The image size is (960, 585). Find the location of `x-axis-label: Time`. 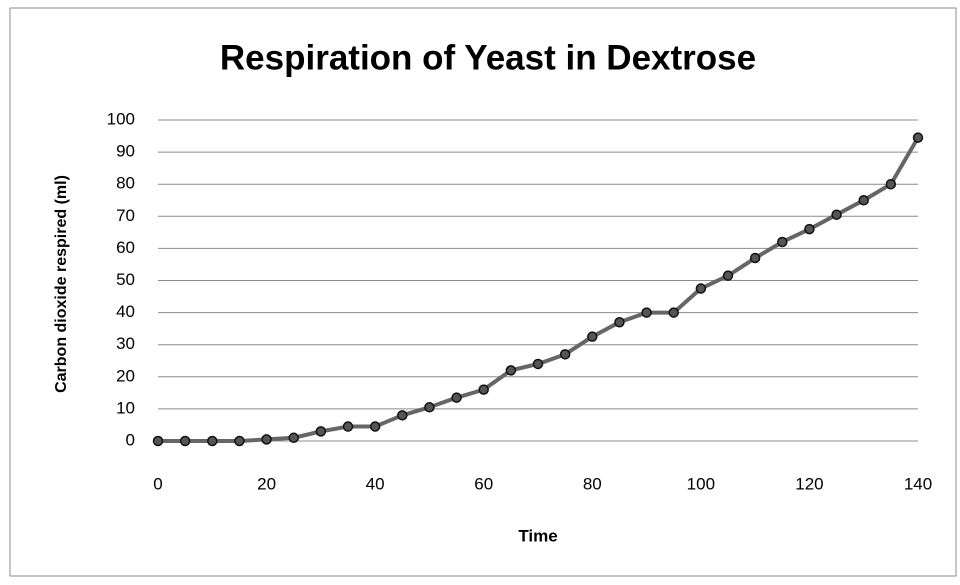

x-axis-label: Time is located at coordinates (537, 535).